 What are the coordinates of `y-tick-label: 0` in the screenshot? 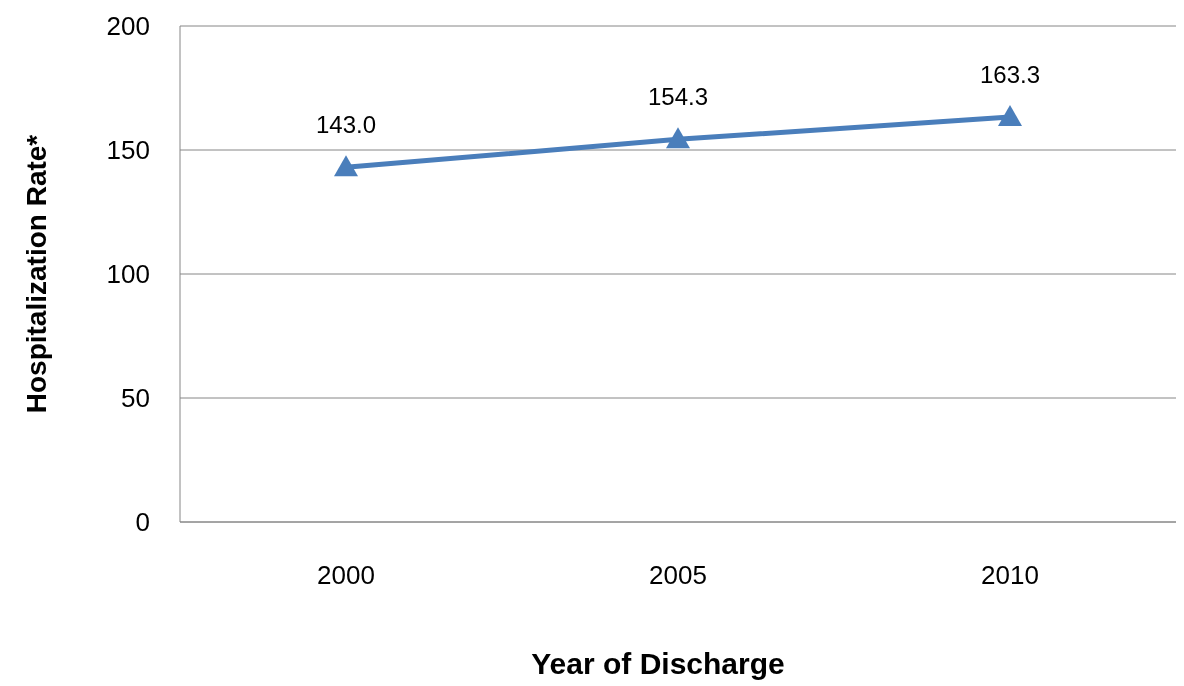 It's located at (142, 522).